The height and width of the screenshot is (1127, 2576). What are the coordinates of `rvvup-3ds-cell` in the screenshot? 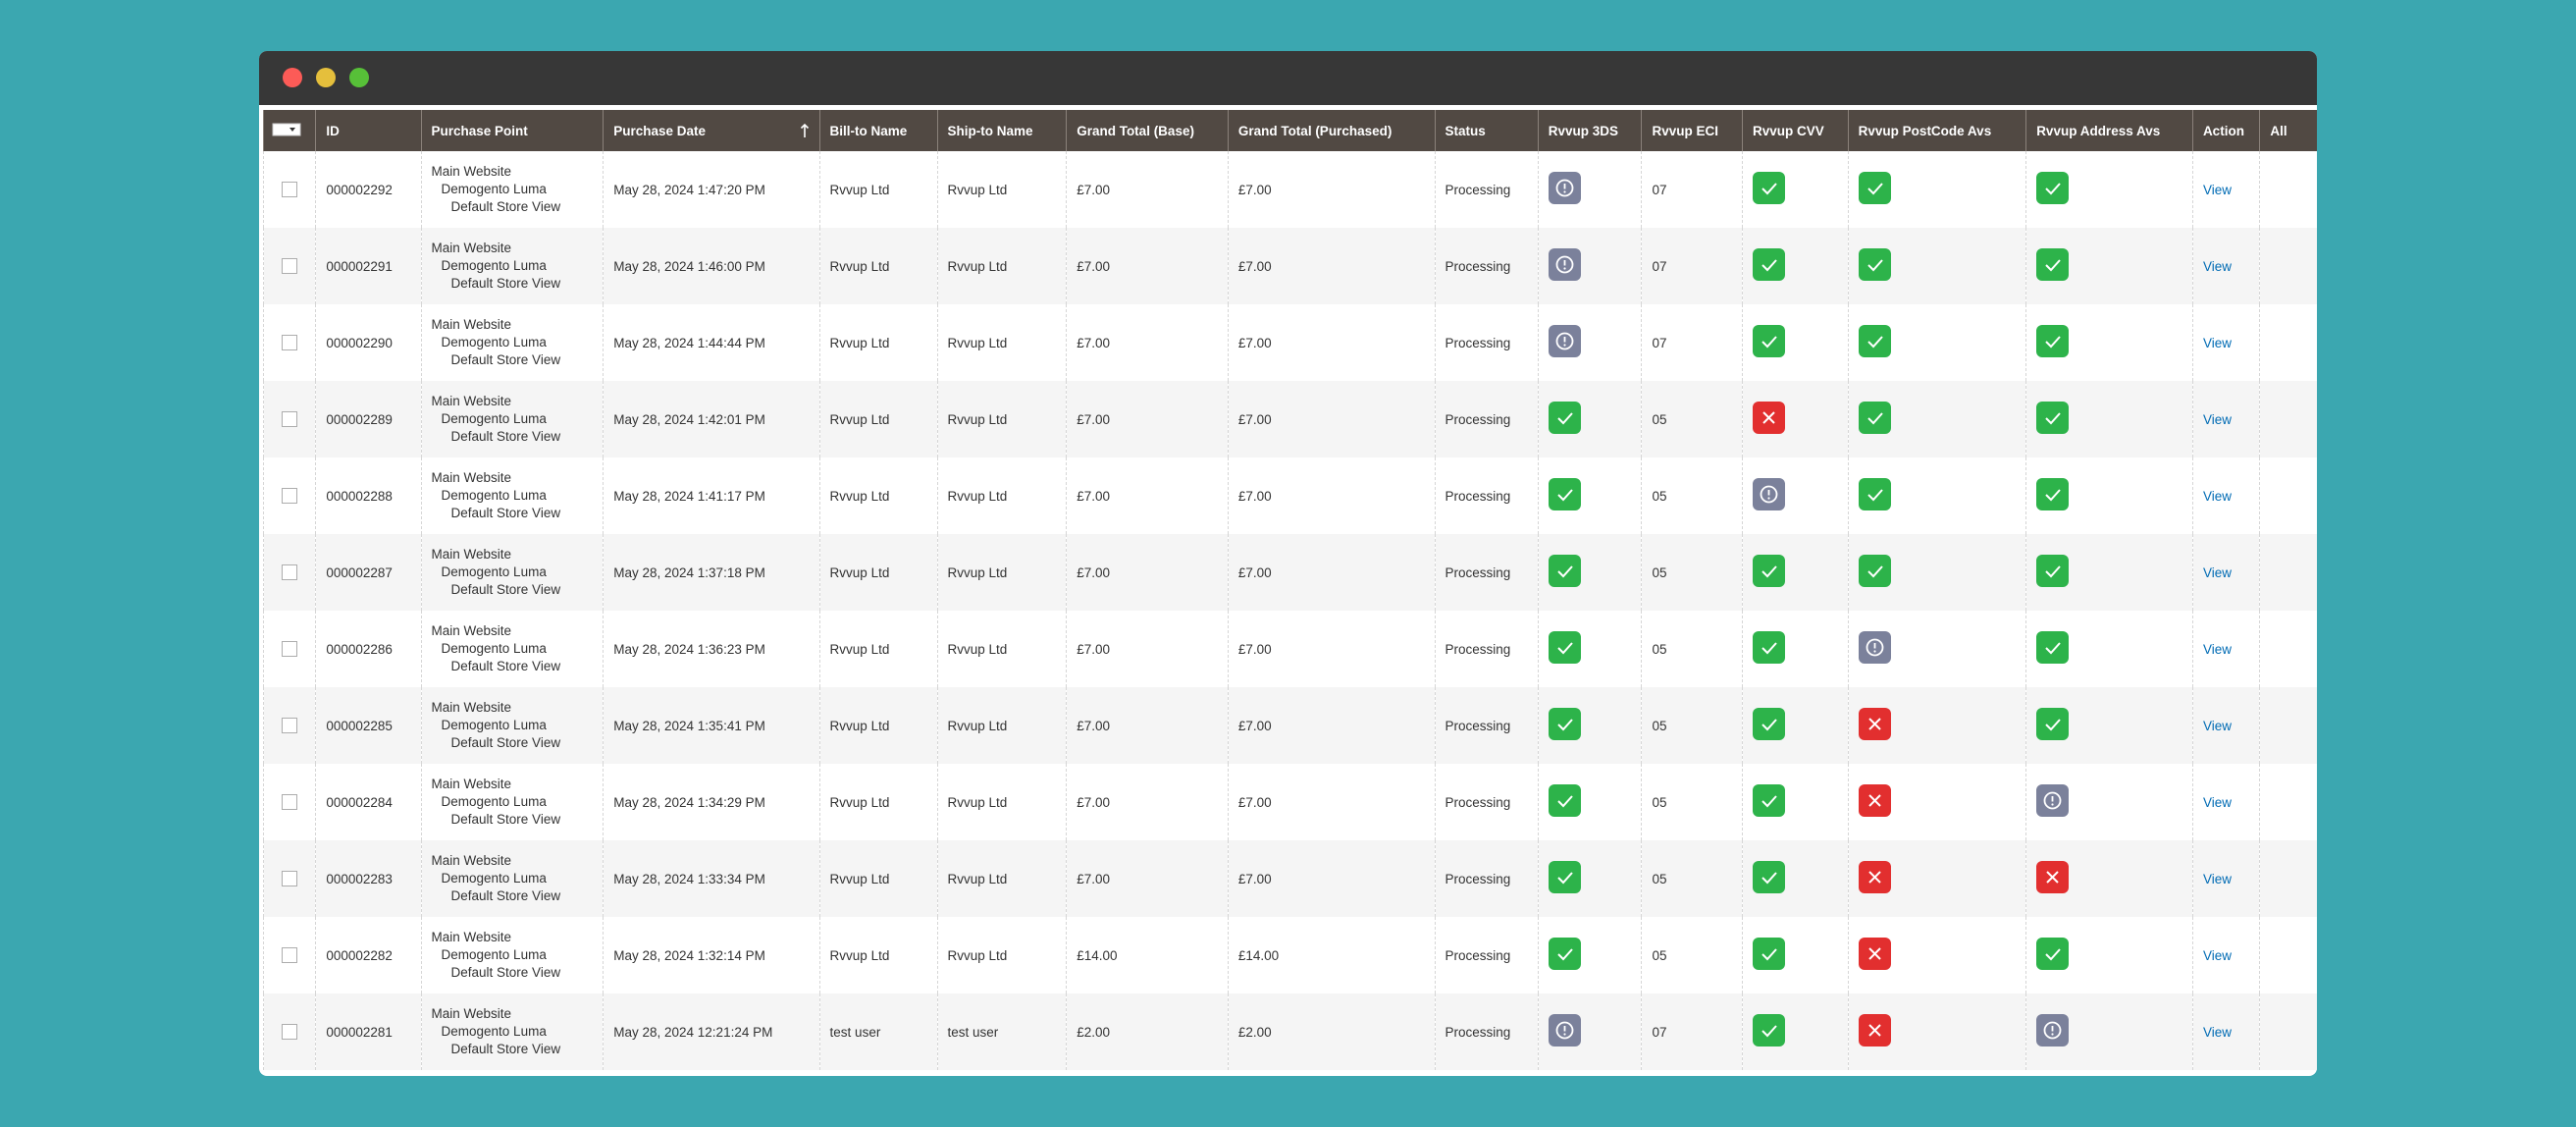 It's located at (1589, 1031).